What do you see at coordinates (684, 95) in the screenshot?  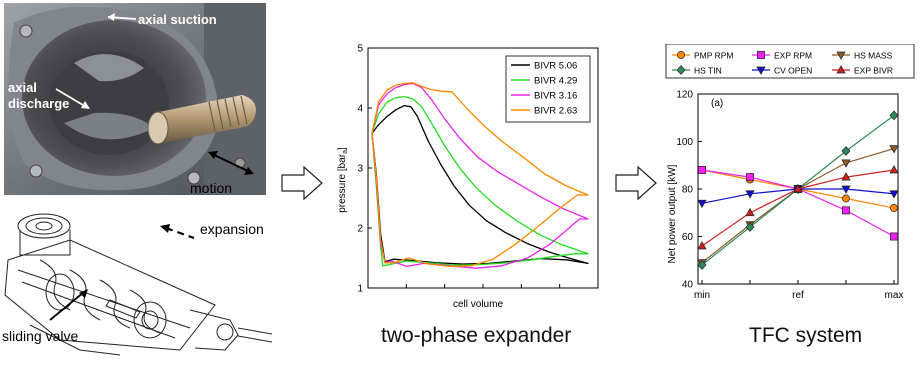 I see `y-tick-label: 120` at bounding box center [684, 95].